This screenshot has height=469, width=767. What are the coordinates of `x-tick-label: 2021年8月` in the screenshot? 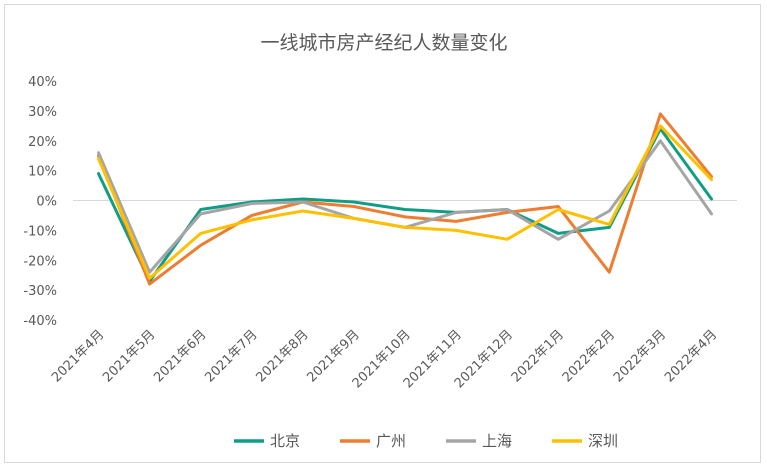 It's located at (282, 356).